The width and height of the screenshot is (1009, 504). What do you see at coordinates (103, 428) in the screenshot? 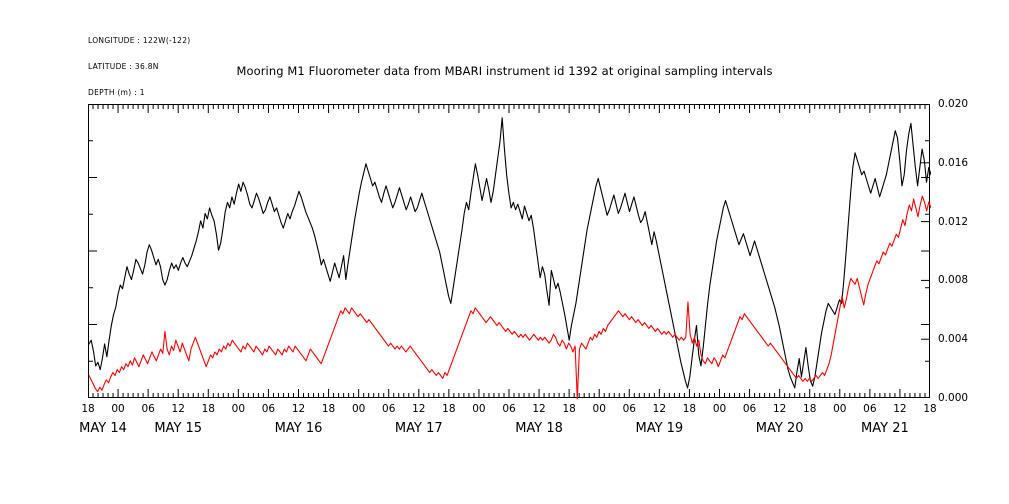
I see `x-day-label-0: MAY 14` at bounding box center [103, 428].